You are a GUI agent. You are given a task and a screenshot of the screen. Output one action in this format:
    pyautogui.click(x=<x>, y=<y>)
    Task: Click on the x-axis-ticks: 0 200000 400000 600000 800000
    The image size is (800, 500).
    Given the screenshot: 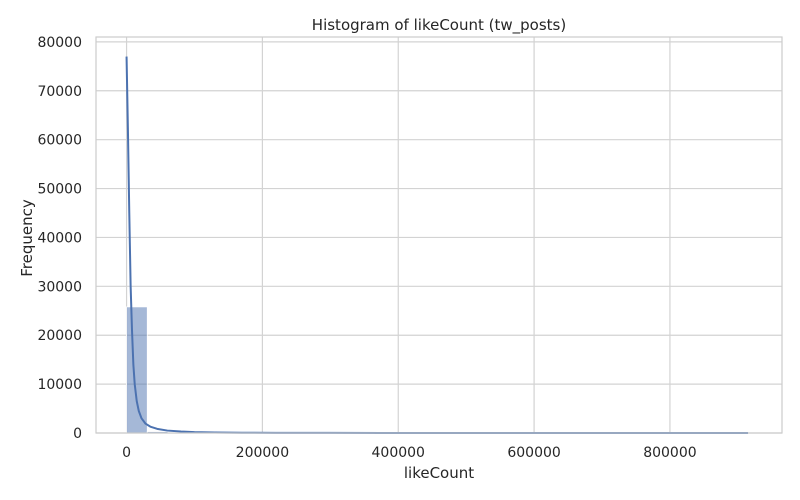 What is the action you would take?
    pyautogui.click(x=409, y=453)
    